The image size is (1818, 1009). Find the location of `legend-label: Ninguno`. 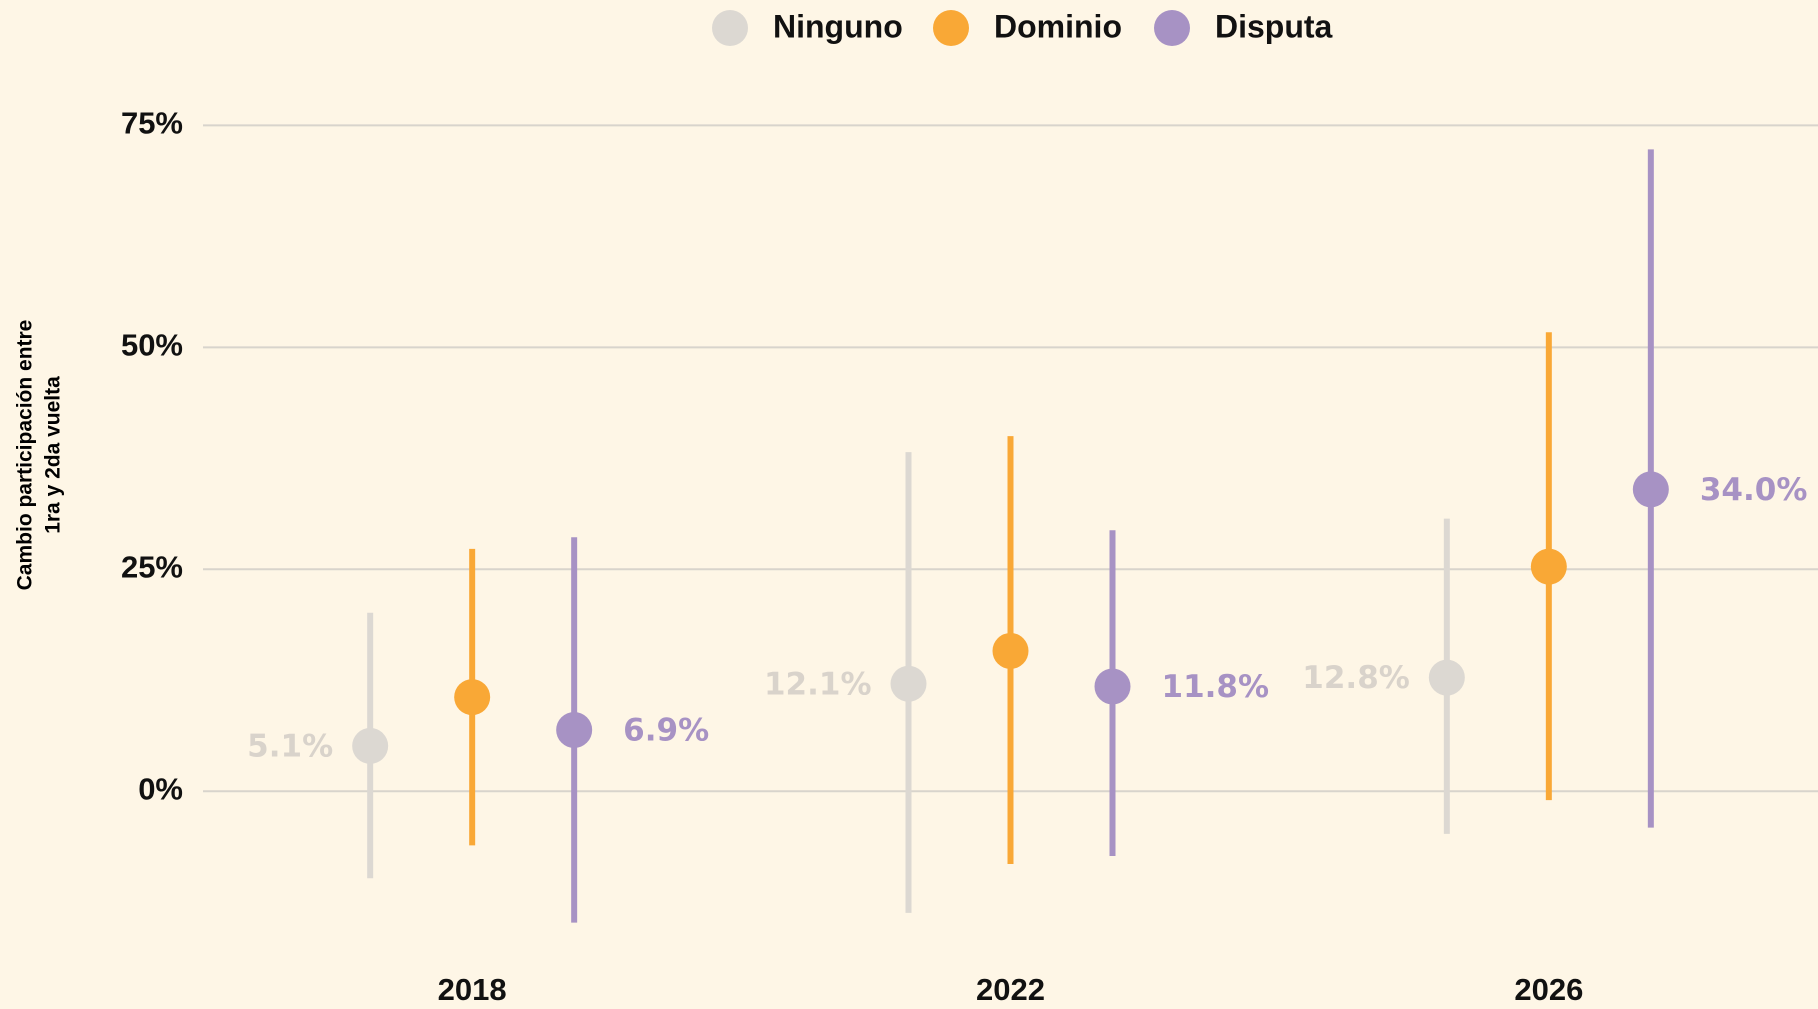

legend-label: Ninguno is located at coordinates (838, 26).